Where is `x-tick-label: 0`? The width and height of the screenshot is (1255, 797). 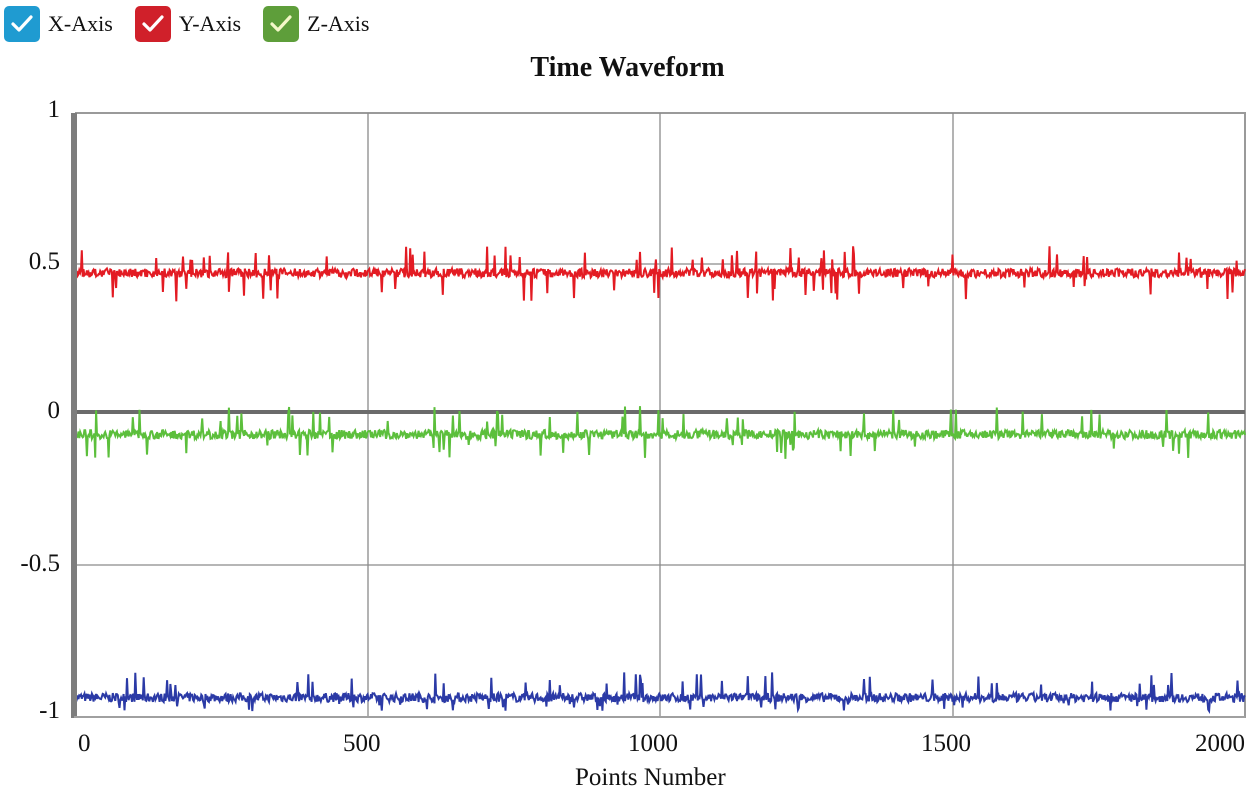 x-tick-label: 0 is located at coordinates (84, 743).